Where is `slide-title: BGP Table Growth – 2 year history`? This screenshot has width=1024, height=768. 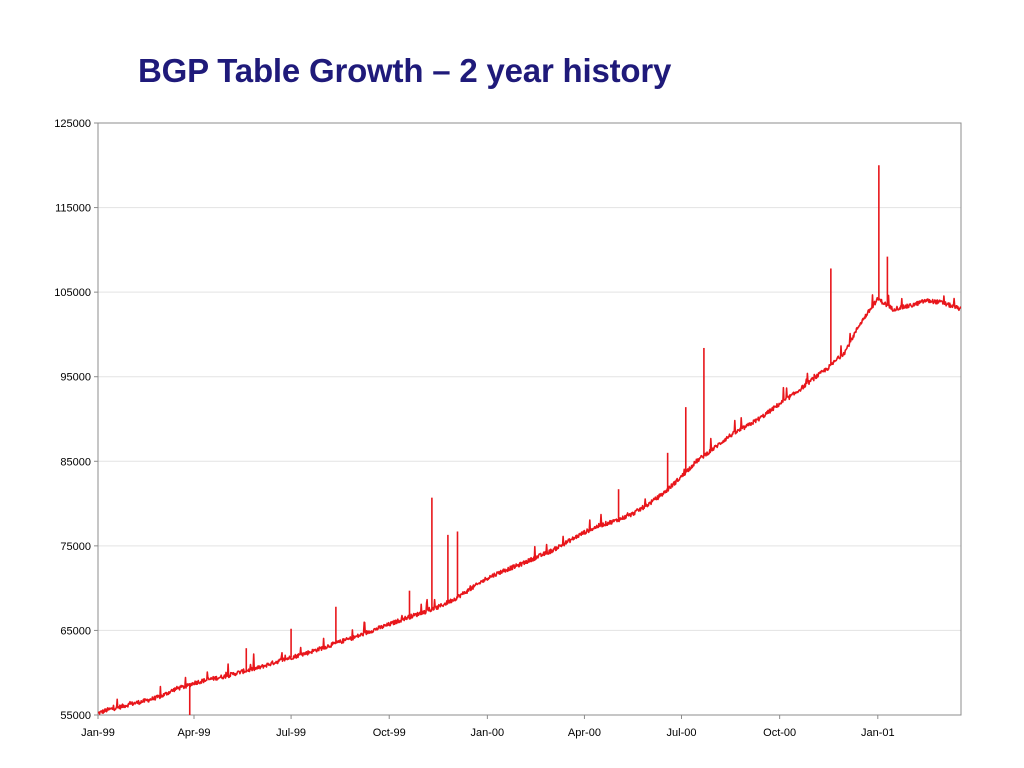 slide-title: BGP Table Growth – 2 year history is located at coordinates (405, 70).